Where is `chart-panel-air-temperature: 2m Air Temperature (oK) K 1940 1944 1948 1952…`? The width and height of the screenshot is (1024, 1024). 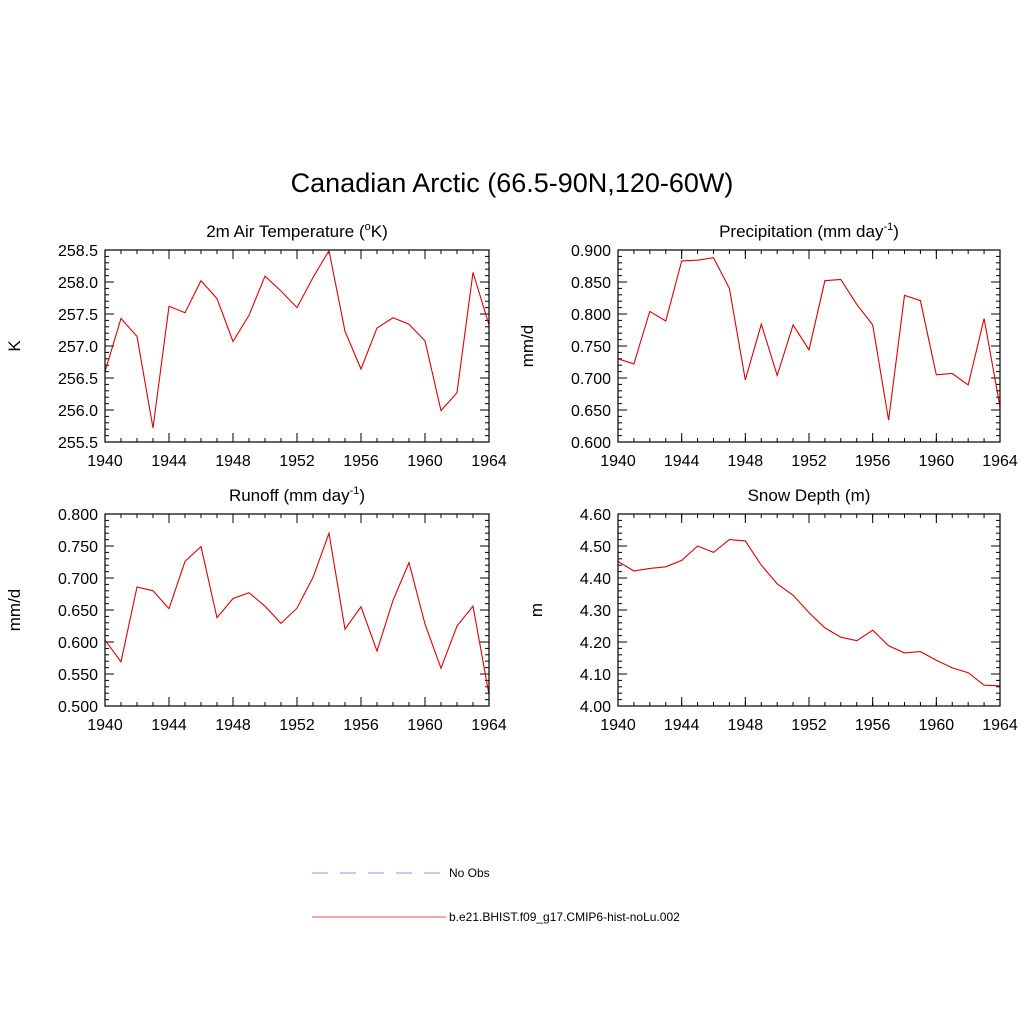 chart-panel-air-temperature: 2m Air Temperature (oK) K 1940 1944 1948 1952… is located at coordinates (256, 345).